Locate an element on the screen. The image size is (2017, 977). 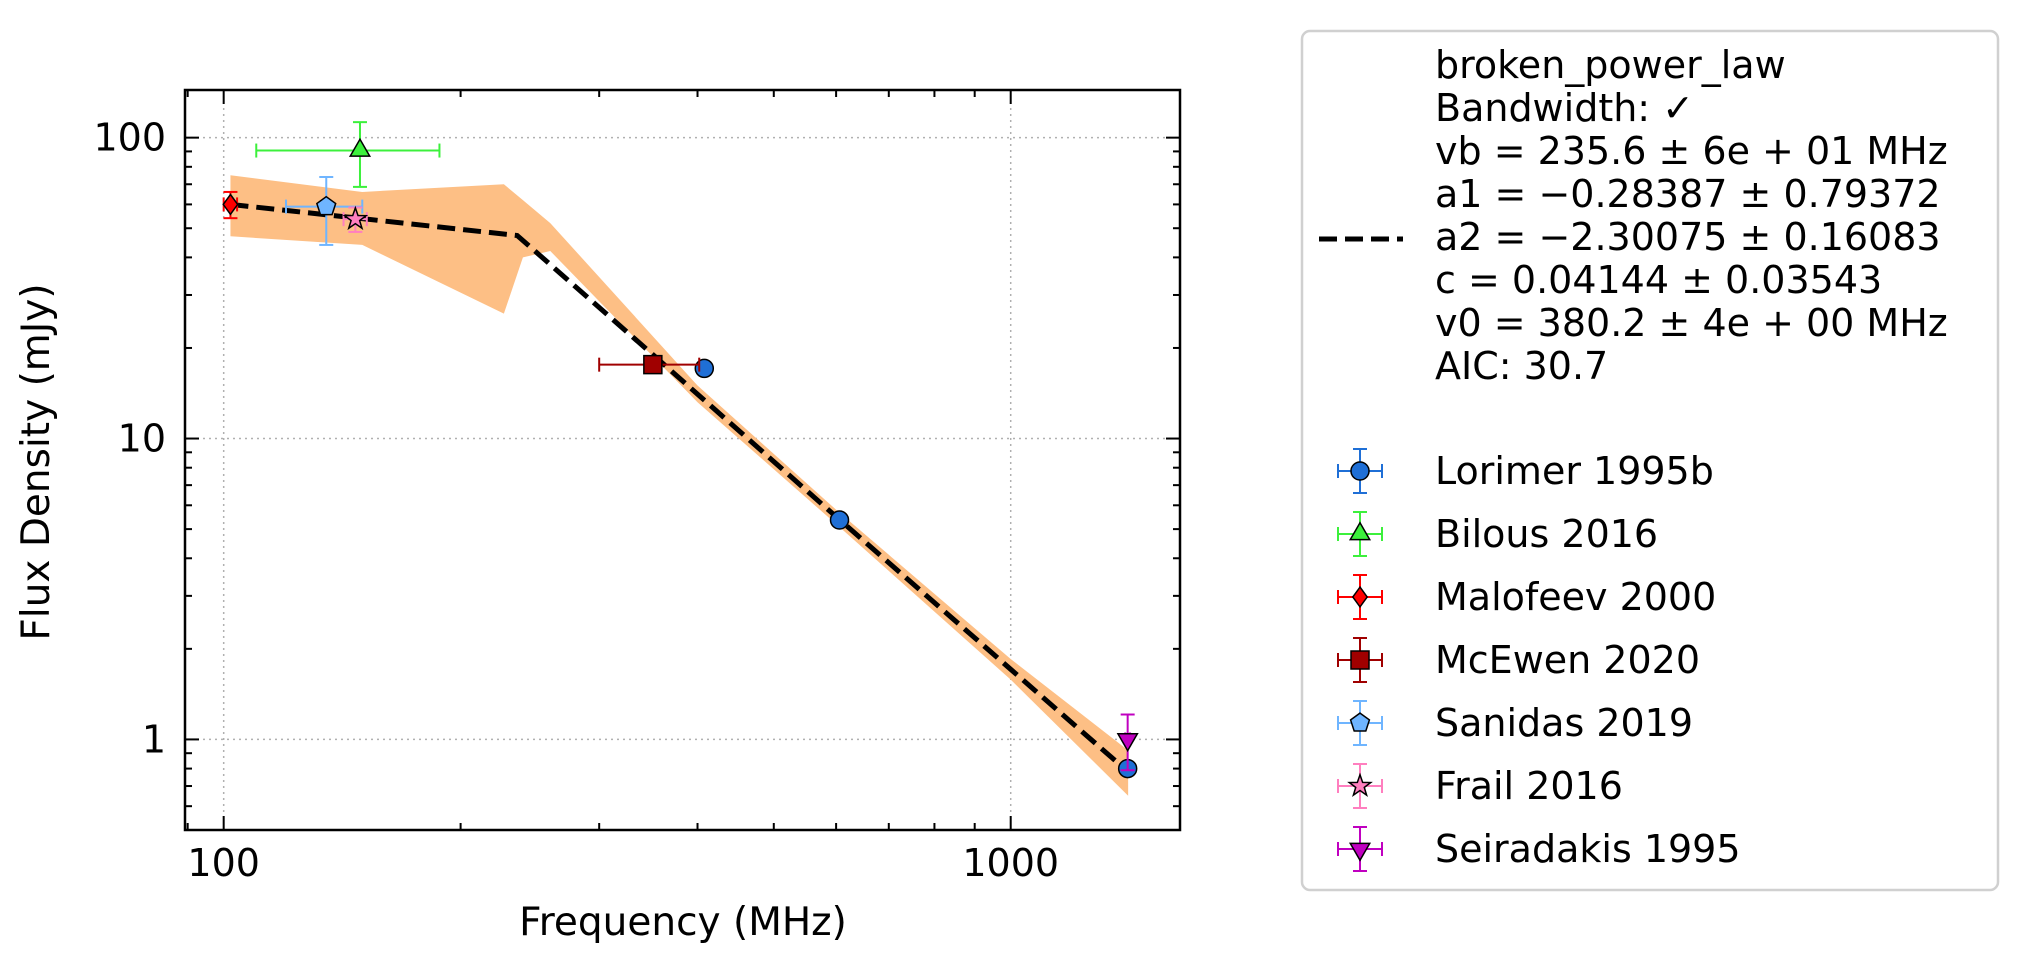
legend-entry: Frail 2016 is located at coordinates (1480, 786).